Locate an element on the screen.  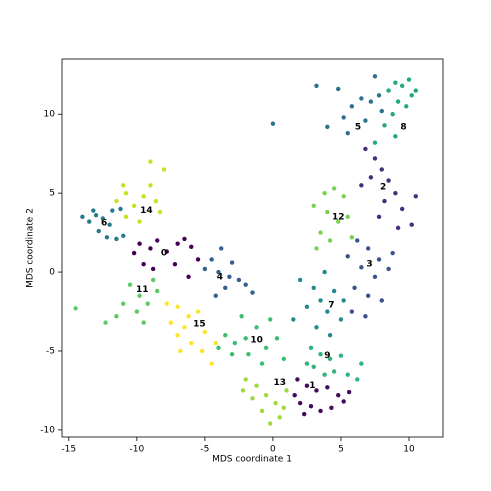
y-tick-label: -10 is located at coordinates (47, 430).